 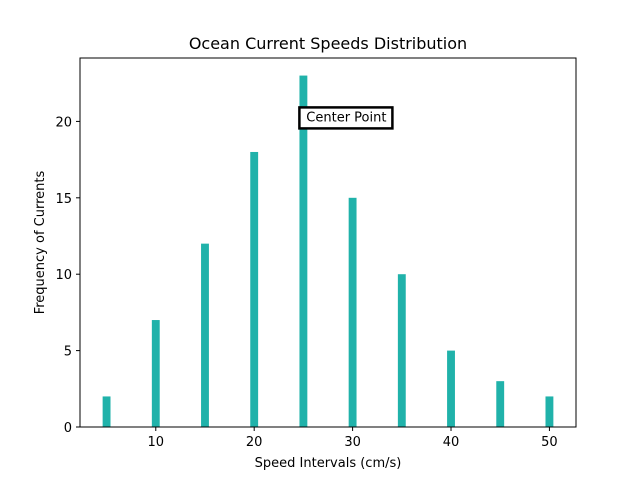 What do you see at coordinates (156, 442) in the screenshot?
I see `x-tick-label: 10` at bounding box center [156, 442].